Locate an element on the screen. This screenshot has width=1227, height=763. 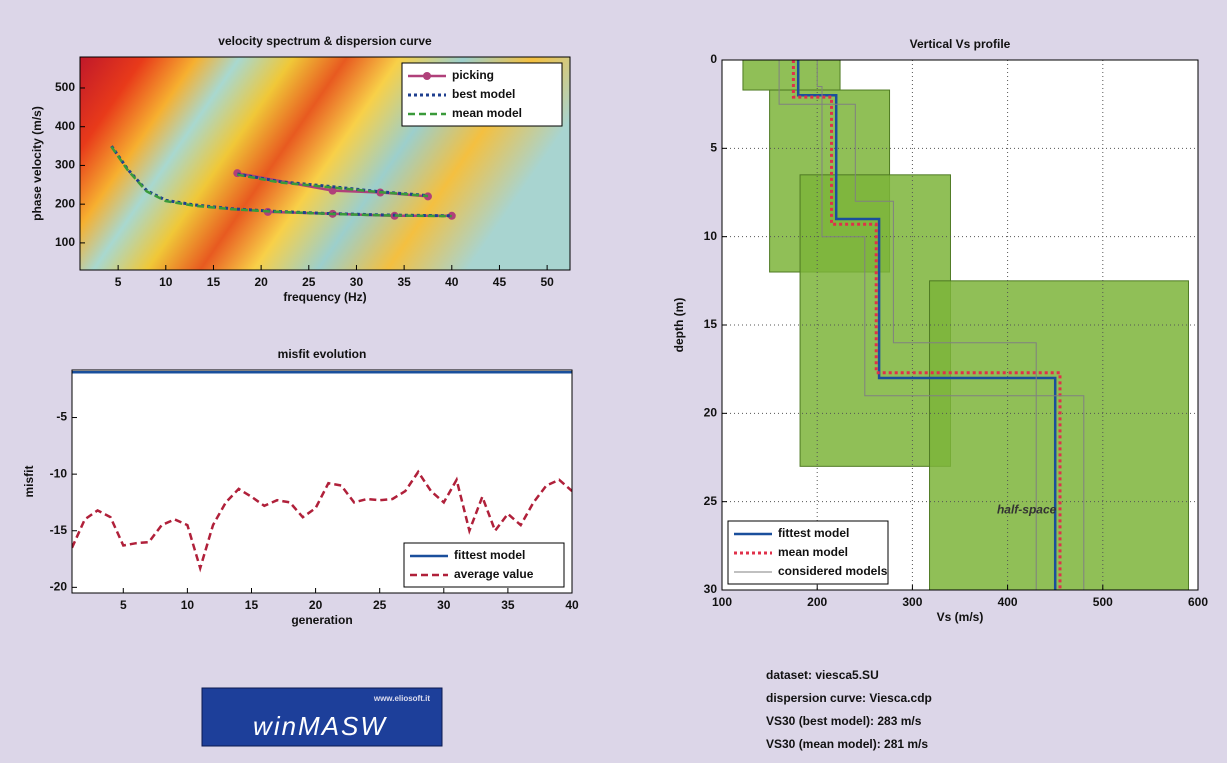
legend-label: best model is located at coordinates (483, 94).